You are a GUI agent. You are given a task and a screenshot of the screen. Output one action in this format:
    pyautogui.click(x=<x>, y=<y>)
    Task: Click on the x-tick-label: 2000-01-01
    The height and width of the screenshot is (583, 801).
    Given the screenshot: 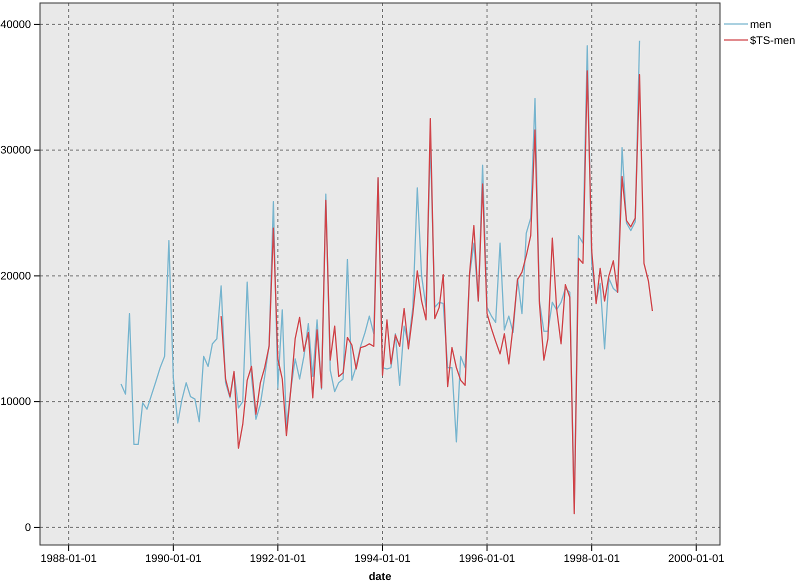 What is the action you would take?
    pyautogui.click(x=696, y=558)
    